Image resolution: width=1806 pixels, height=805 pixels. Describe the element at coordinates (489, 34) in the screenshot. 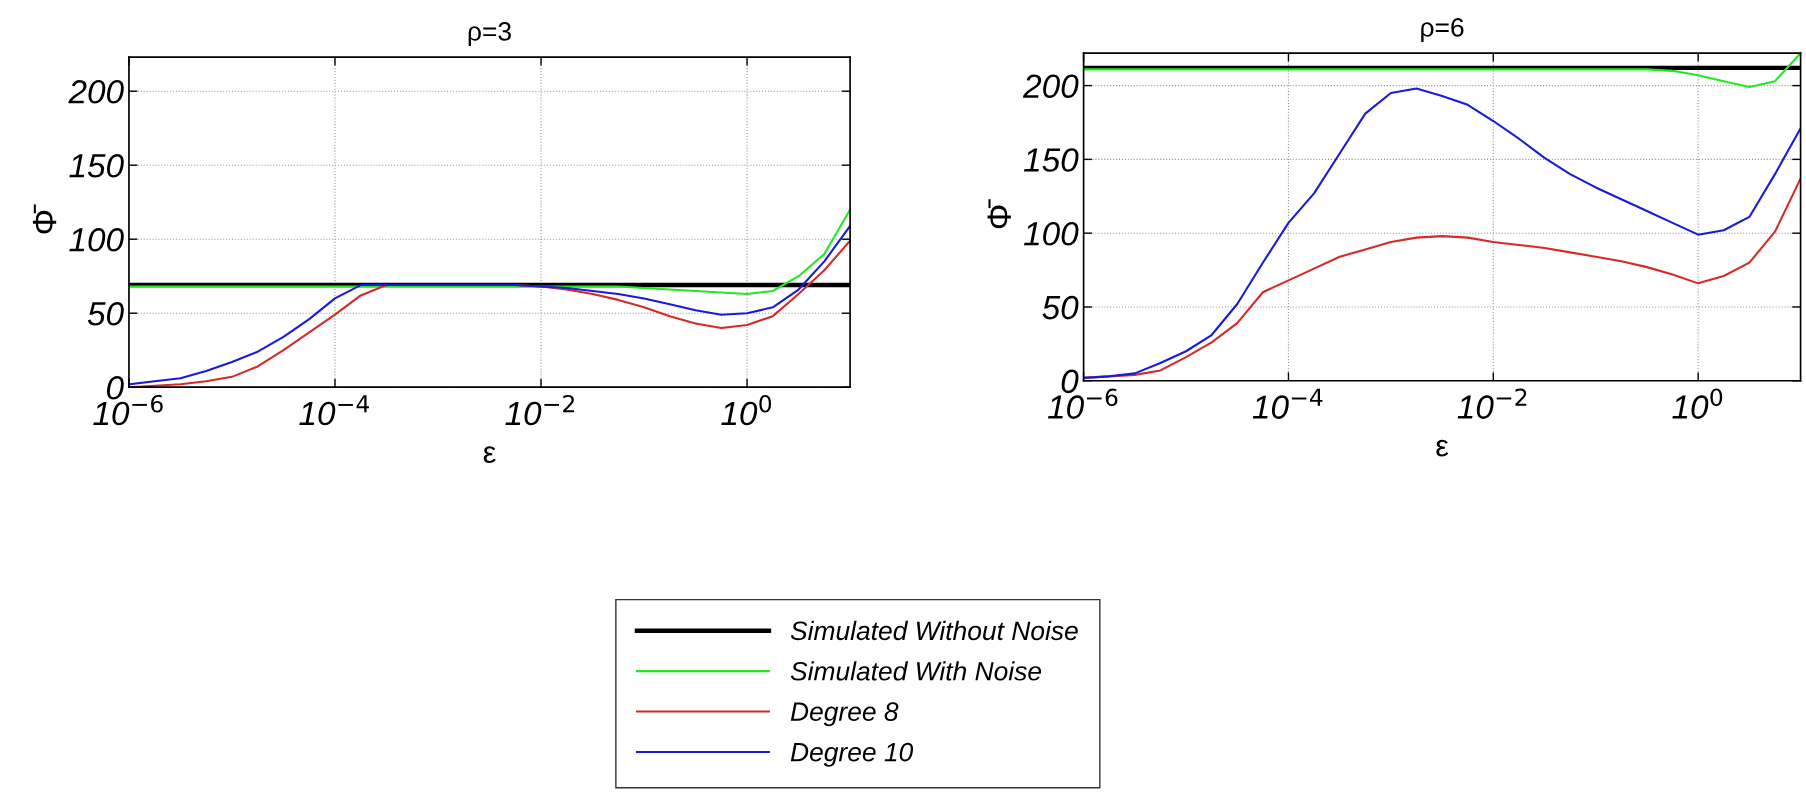

I see `chart-title: ρ=3` at that location.